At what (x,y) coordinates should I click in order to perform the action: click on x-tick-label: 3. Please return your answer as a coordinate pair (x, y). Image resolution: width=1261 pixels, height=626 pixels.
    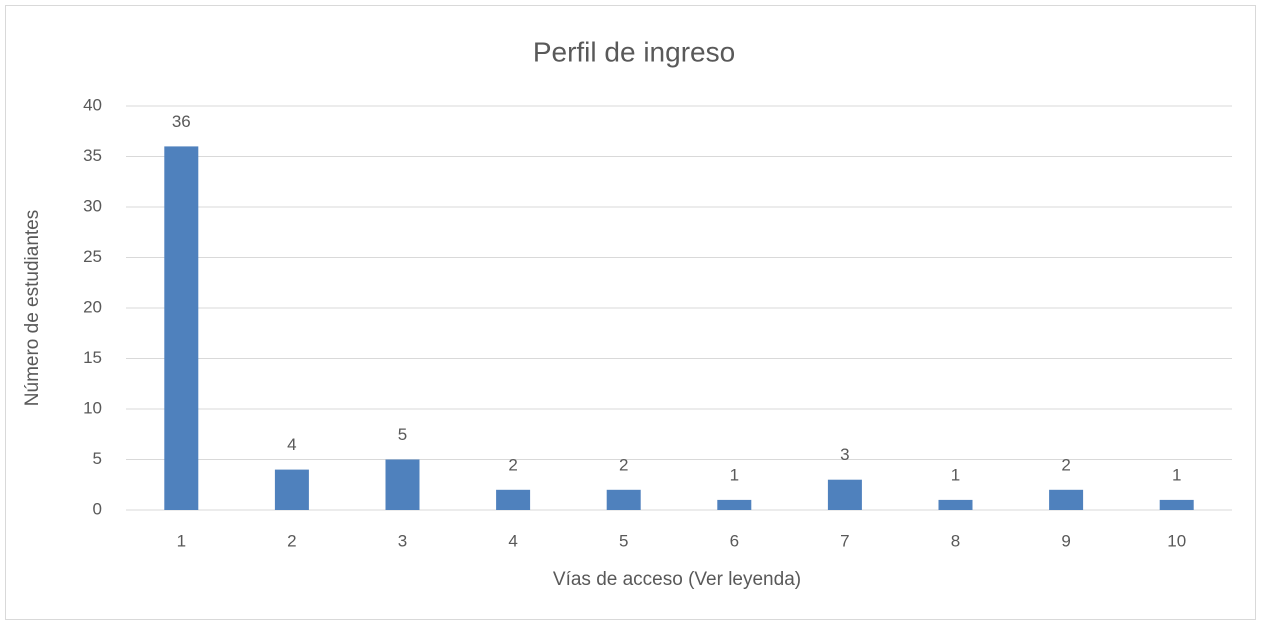
    Looking at the image, I should click on (402, 540).